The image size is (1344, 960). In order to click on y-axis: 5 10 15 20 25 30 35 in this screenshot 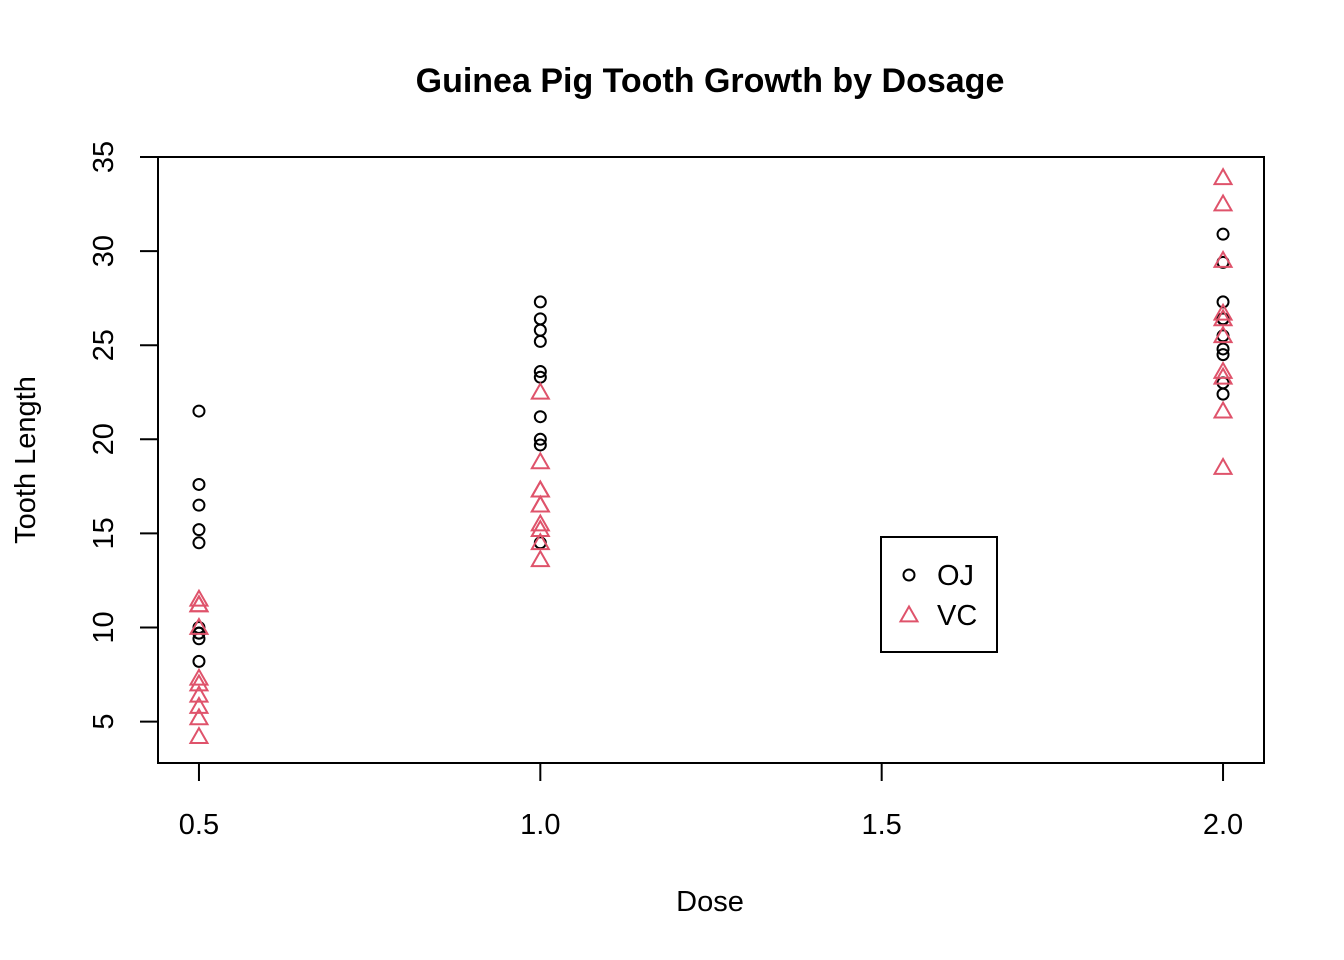, I will do `click(123, 435)`.